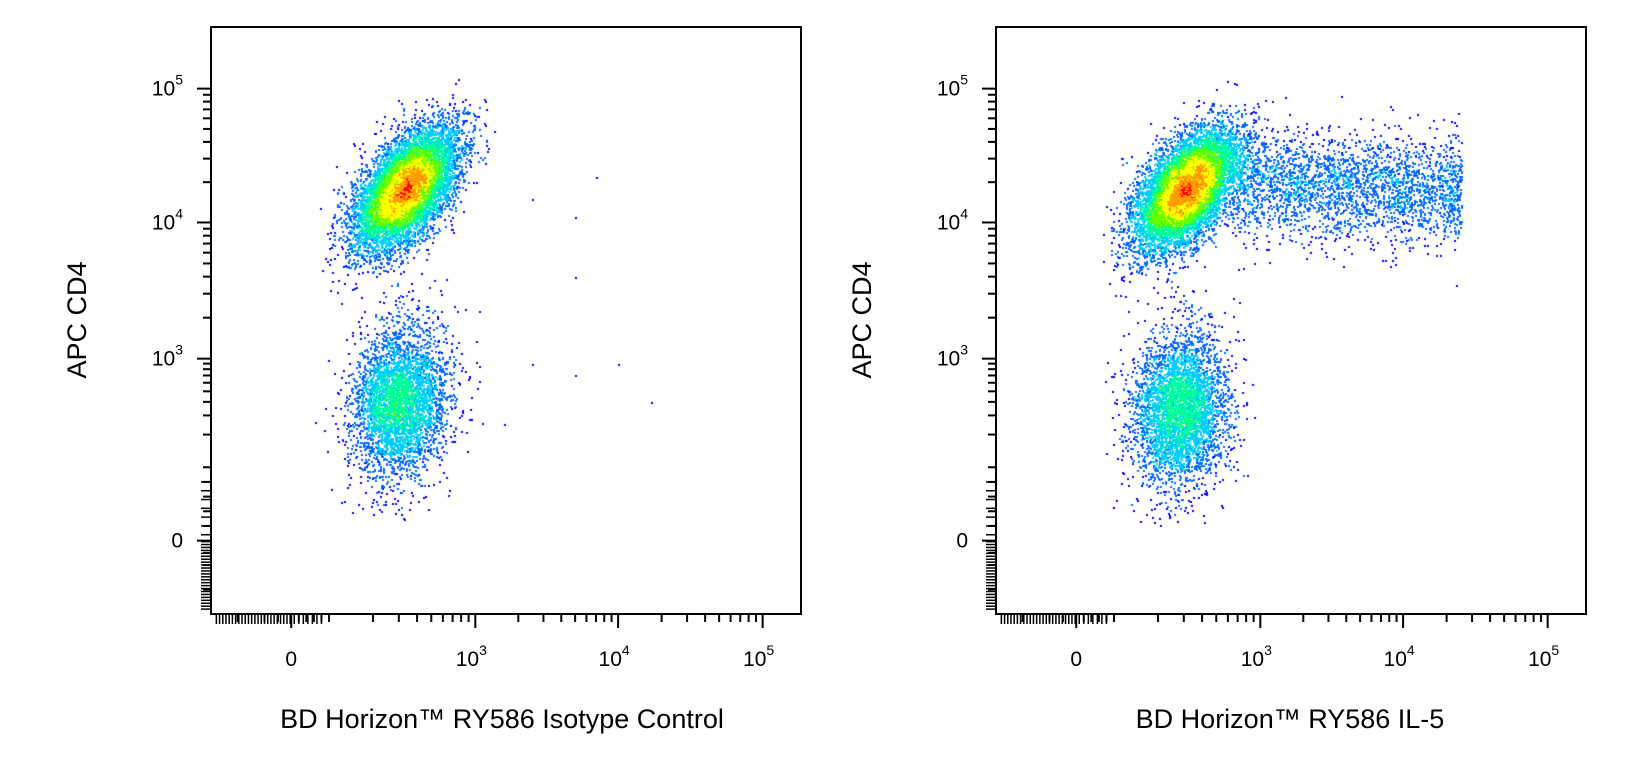 The image size is (1641, 757). I want to click on x-axis-title: BD Horizon™ RY586 IL-5, so click(1290, 719).